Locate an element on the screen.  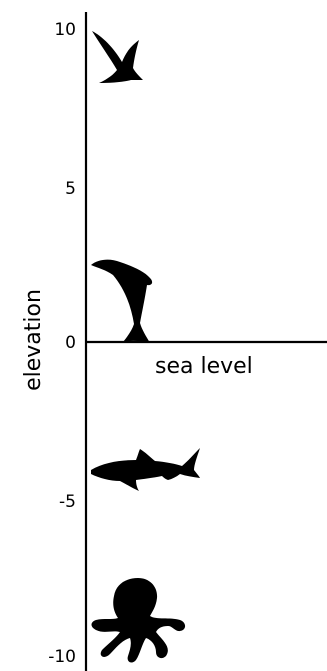
tick-label-minus-10: -10 is located at coordinates (62, 657).